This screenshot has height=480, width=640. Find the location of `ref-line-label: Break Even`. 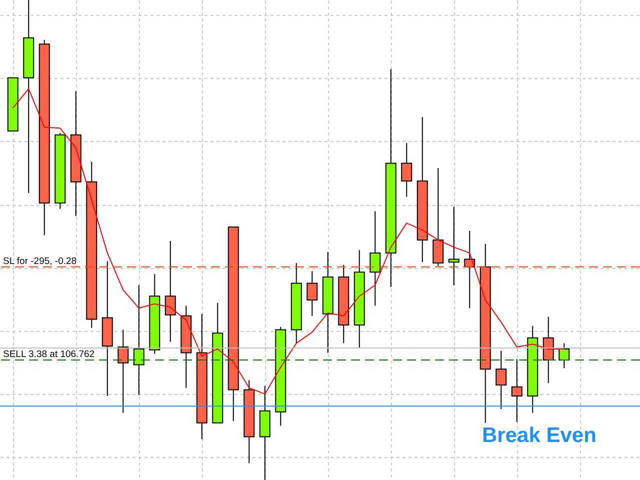

ref-line-label: Break Even is located at coordinates (539, 436).